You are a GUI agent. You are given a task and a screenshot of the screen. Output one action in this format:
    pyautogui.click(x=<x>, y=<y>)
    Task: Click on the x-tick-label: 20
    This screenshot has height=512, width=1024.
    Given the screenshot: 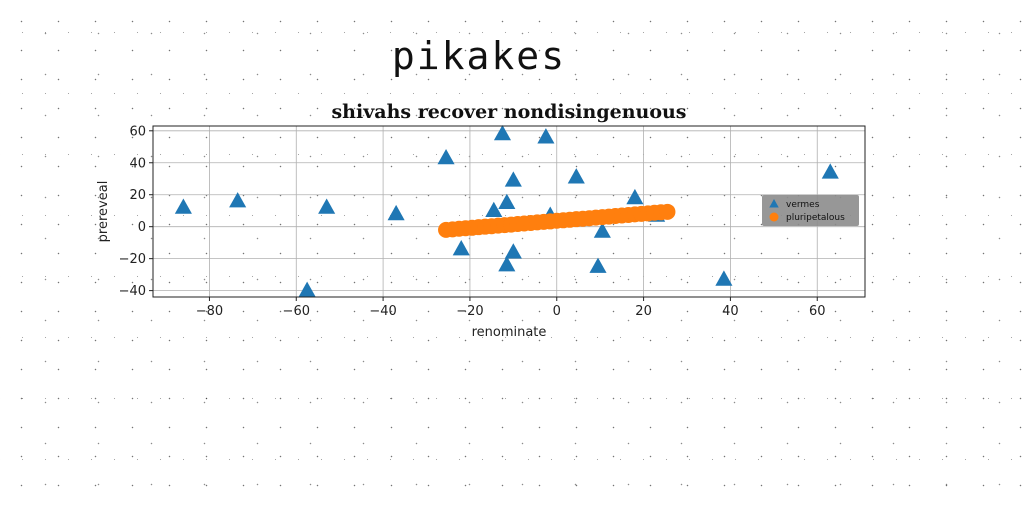 What is the action you would take?
    pyautogui.click(x=643, y=311)
    